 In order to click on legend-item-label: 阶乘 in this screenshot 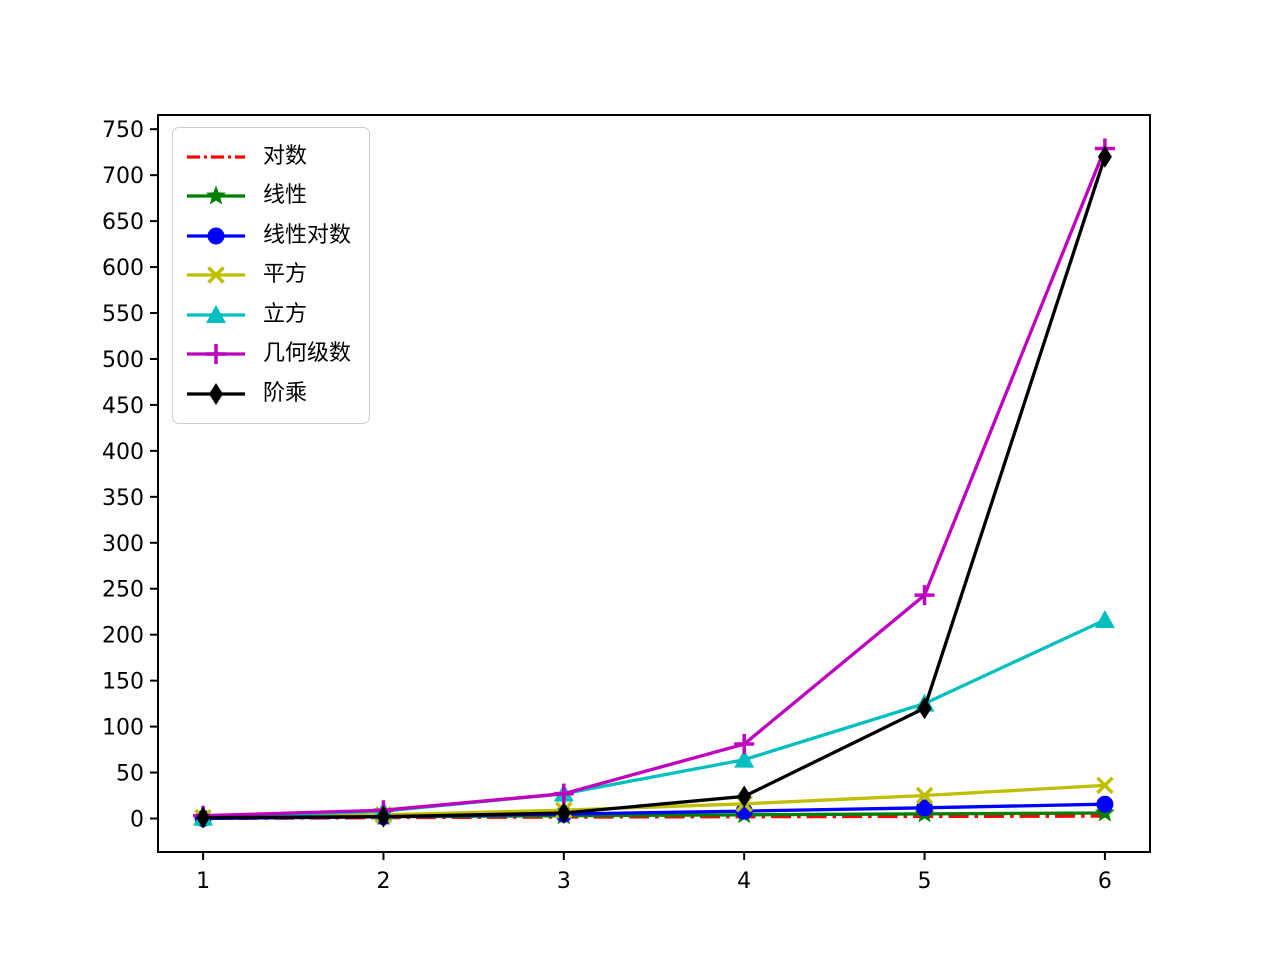, I will do `click(285, 393)`.